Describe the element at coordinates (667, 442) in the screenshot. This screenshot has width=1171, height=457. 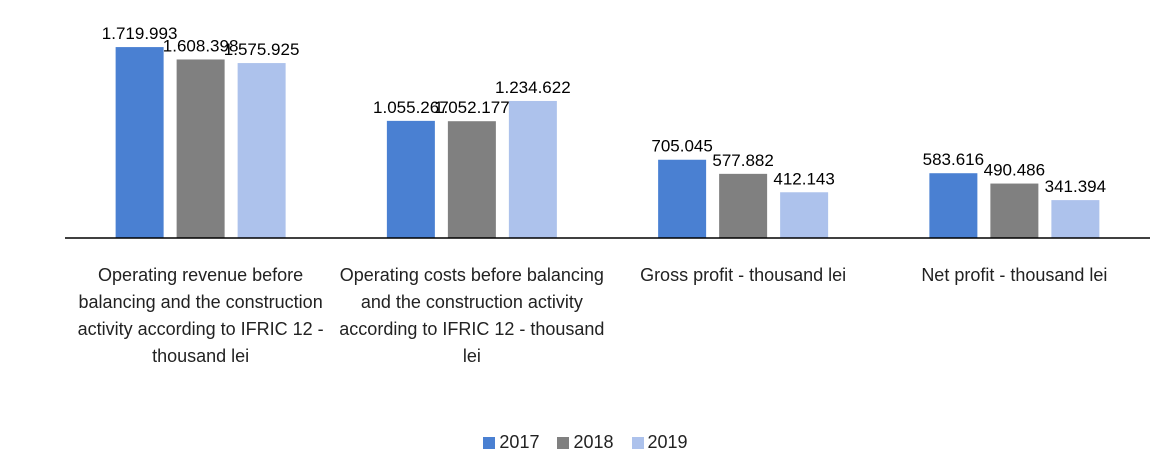
I see `legend-label: 2019` at that location.